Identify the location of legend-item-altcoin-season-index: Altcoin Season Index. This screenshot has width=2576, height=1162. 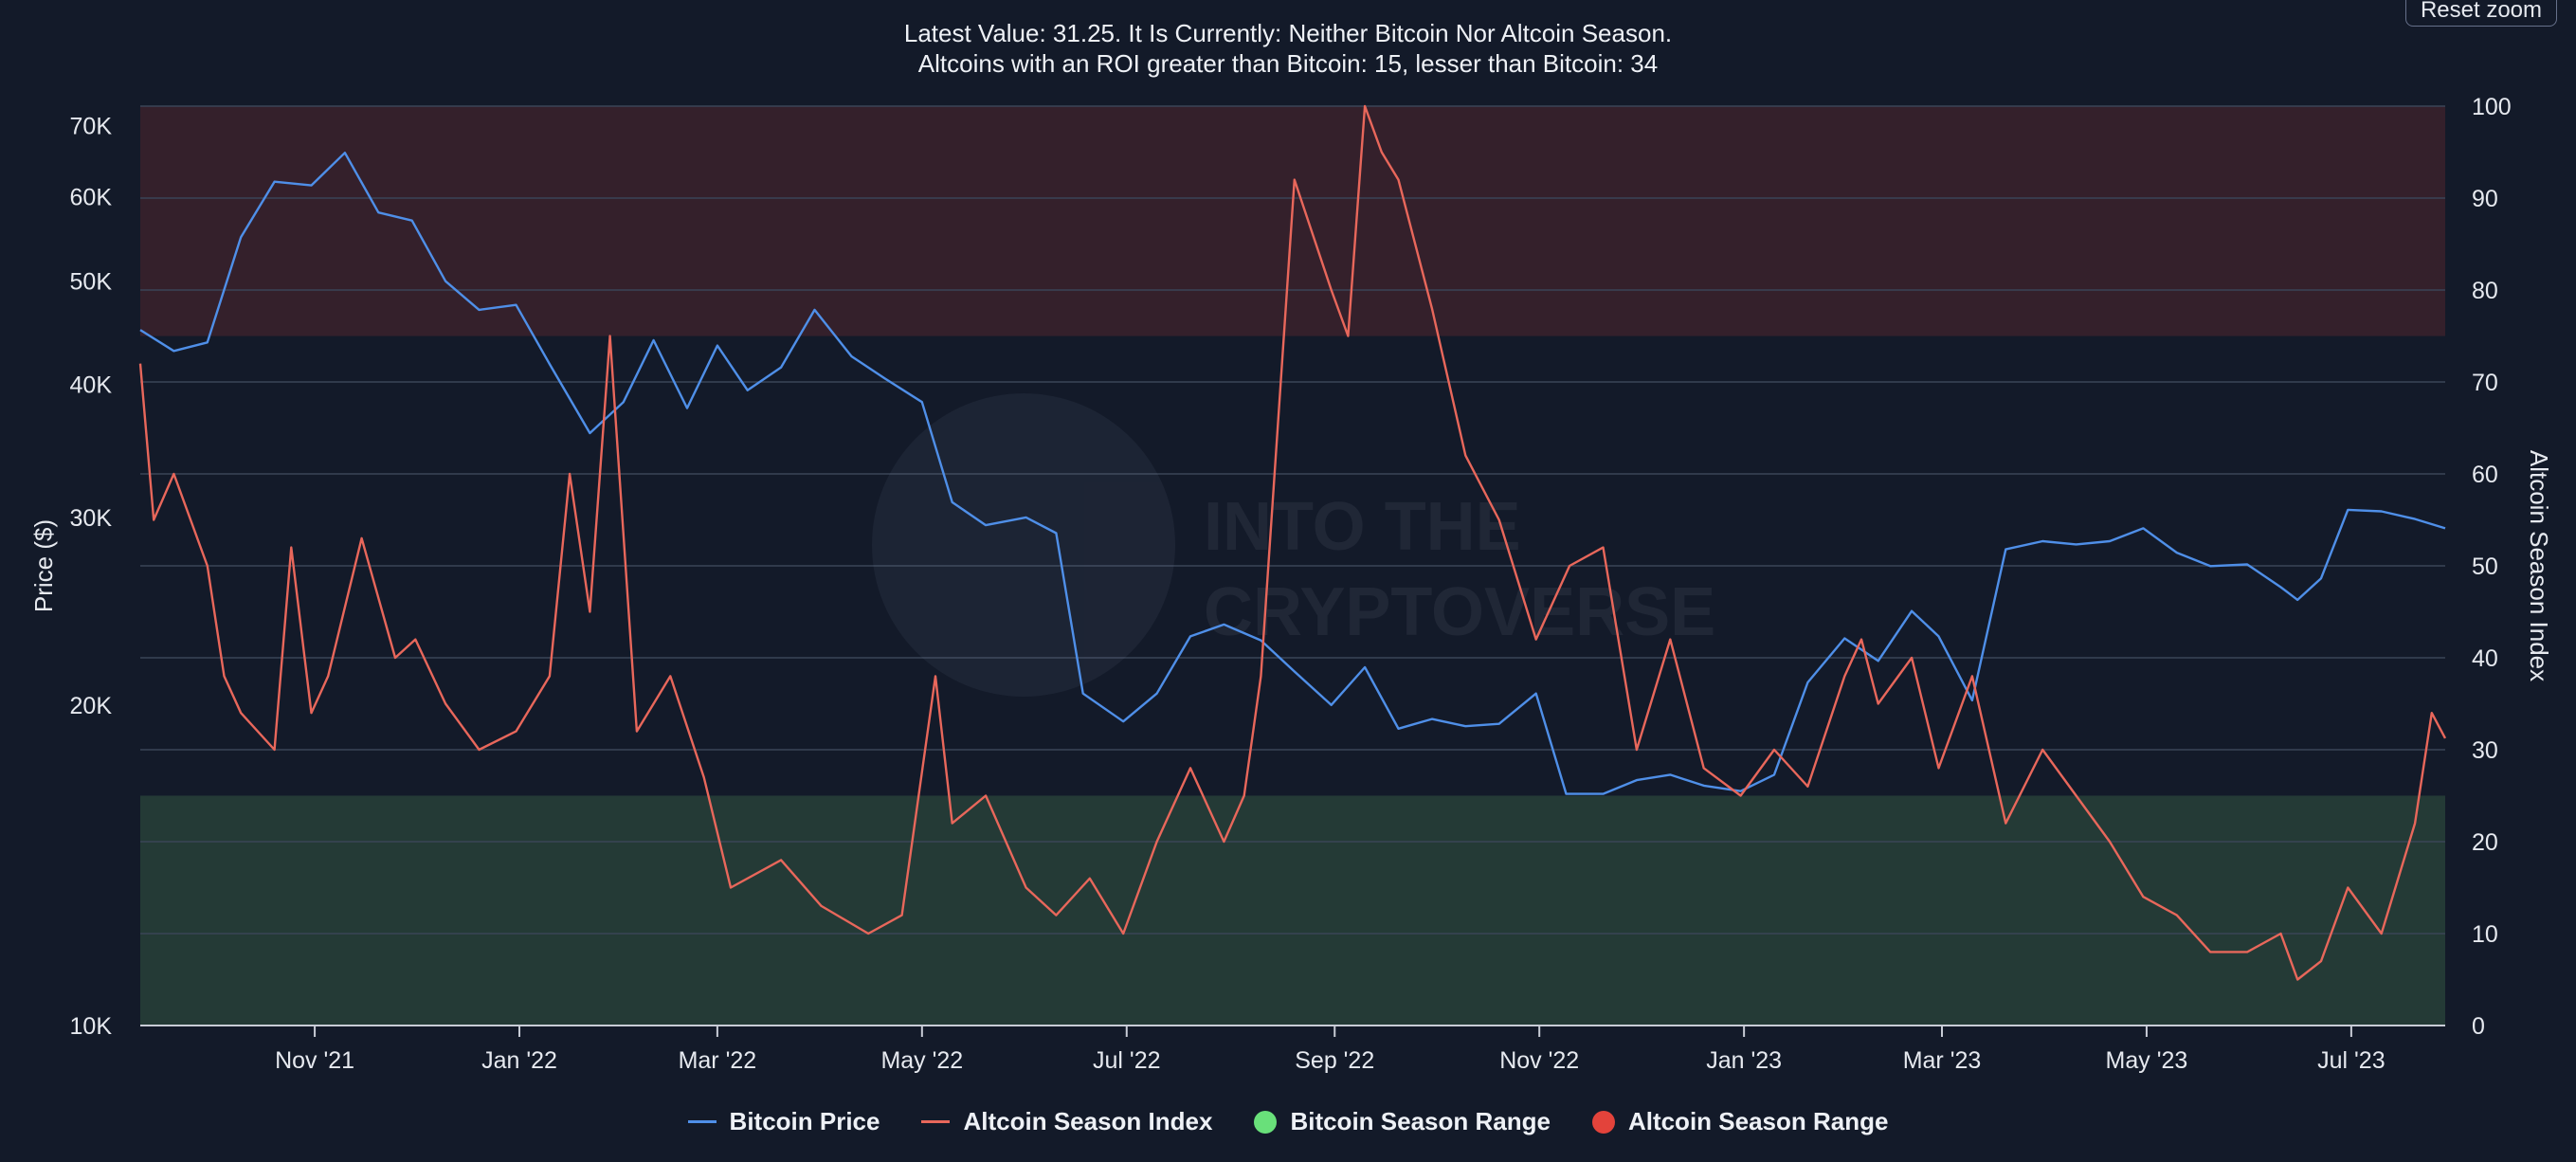
(1066, 1121).